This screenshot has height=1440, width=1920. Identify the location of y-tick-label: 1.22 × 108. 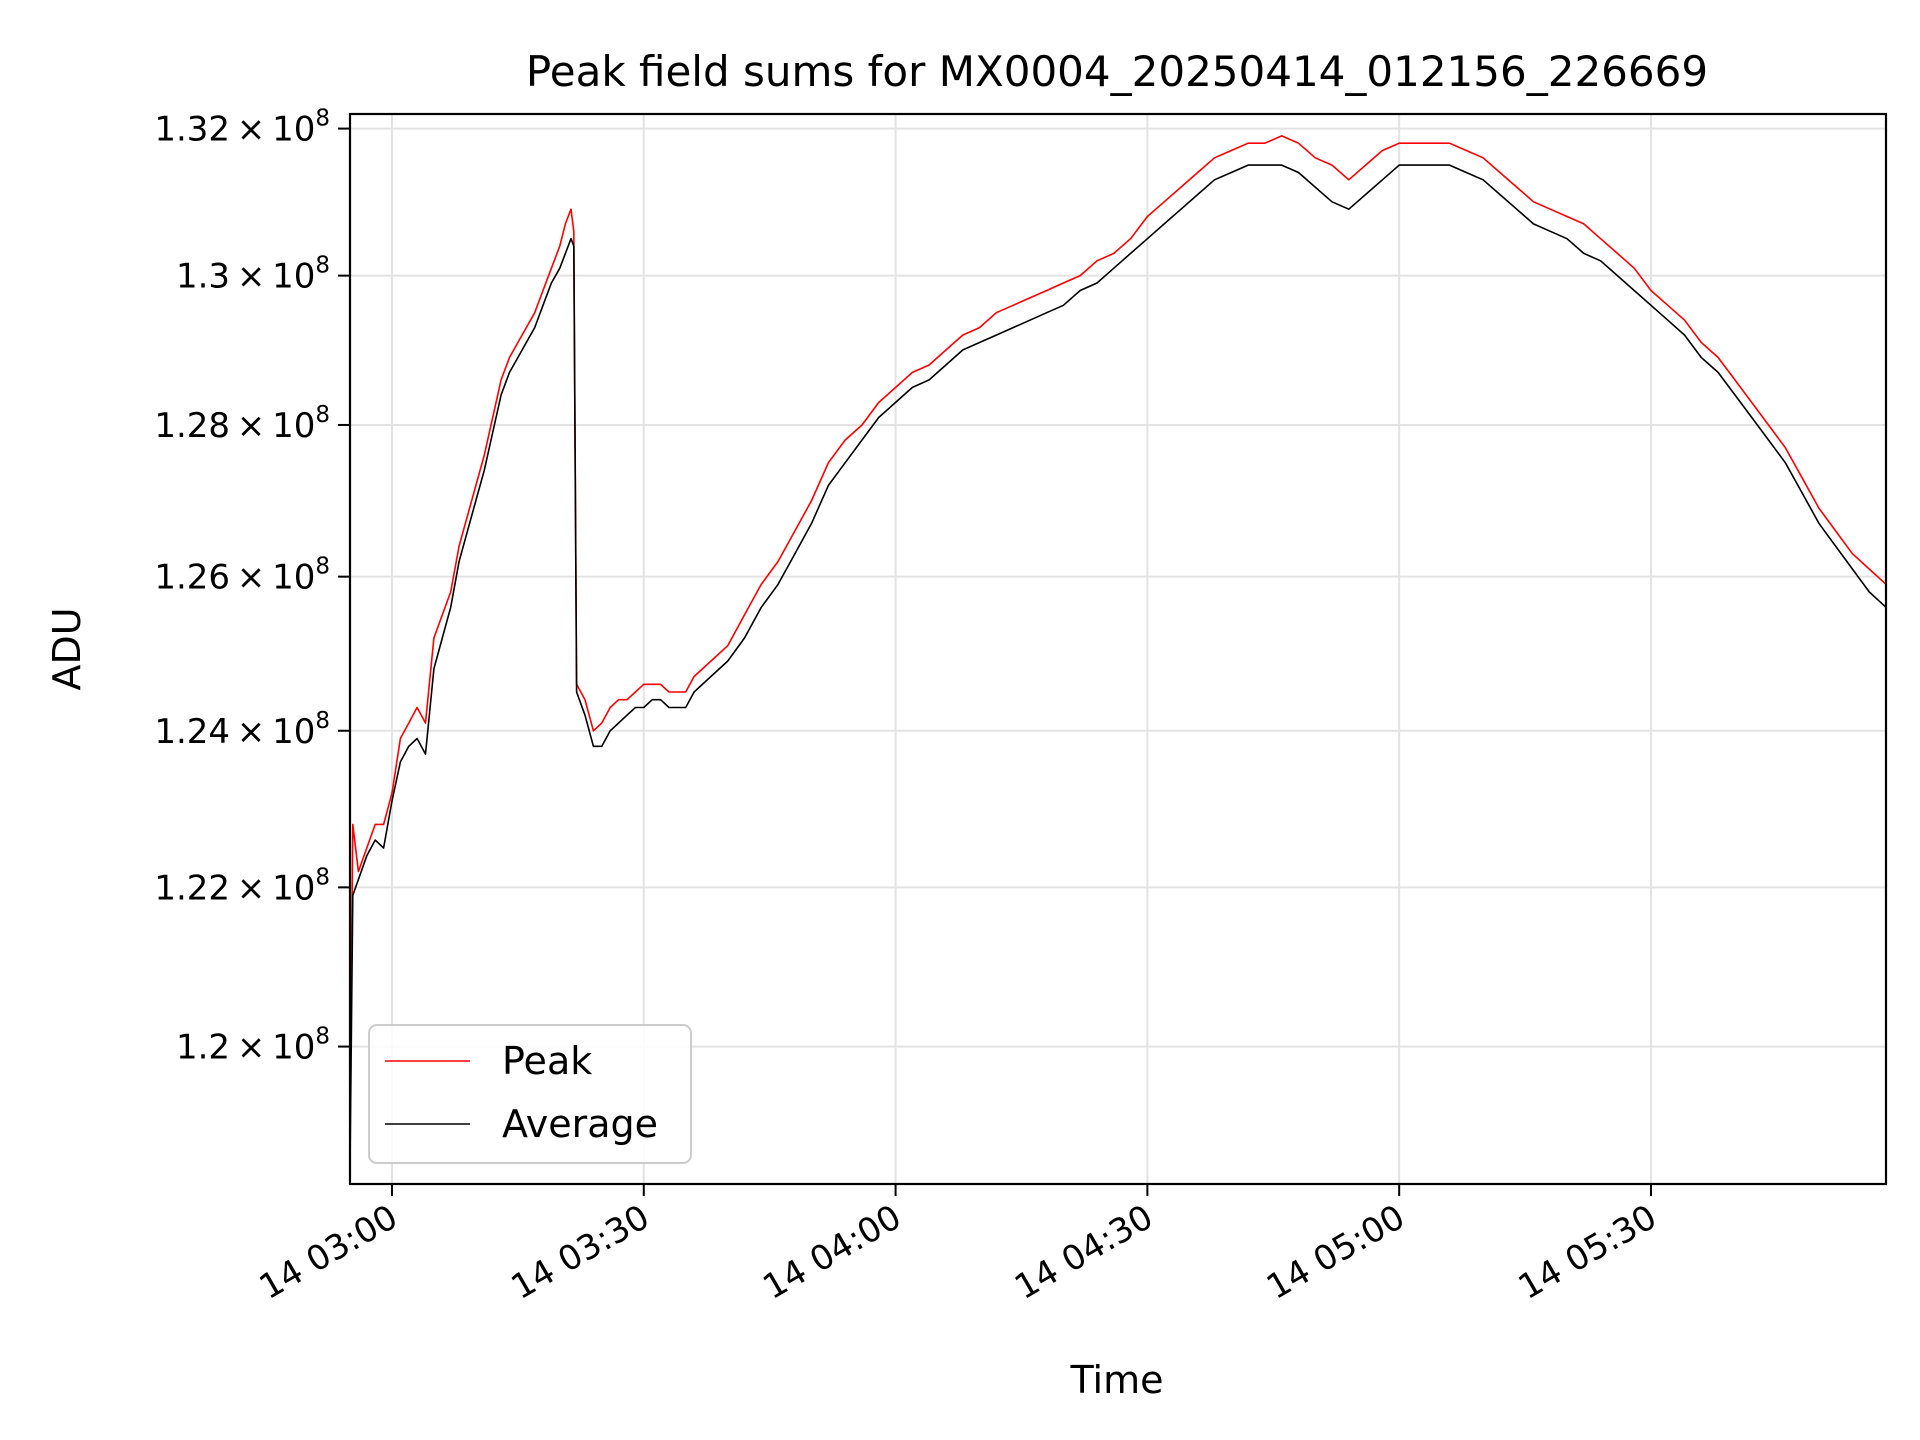
(242, 886).